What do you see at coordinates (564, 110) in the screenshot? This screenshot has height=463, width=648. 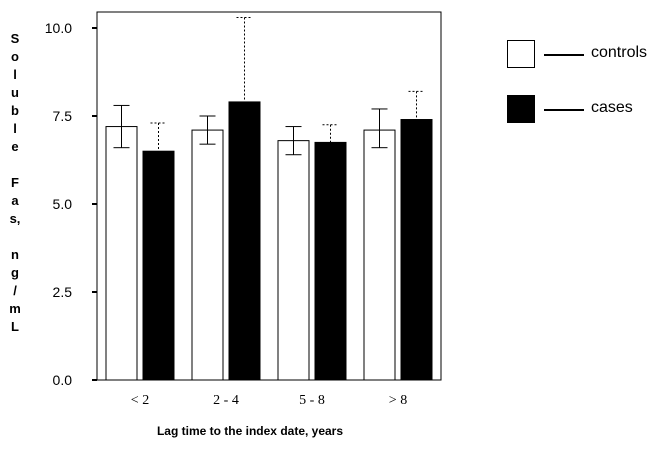 I see `legend-line-cases` at bounding box center [564, 110].